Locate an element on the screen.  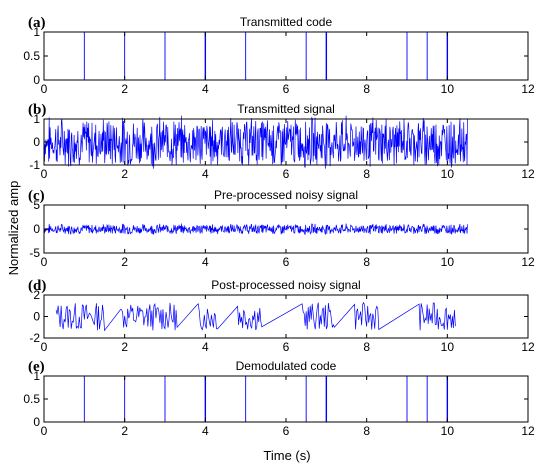
y-tick-label: 2 is located at coordinates (36, 295).